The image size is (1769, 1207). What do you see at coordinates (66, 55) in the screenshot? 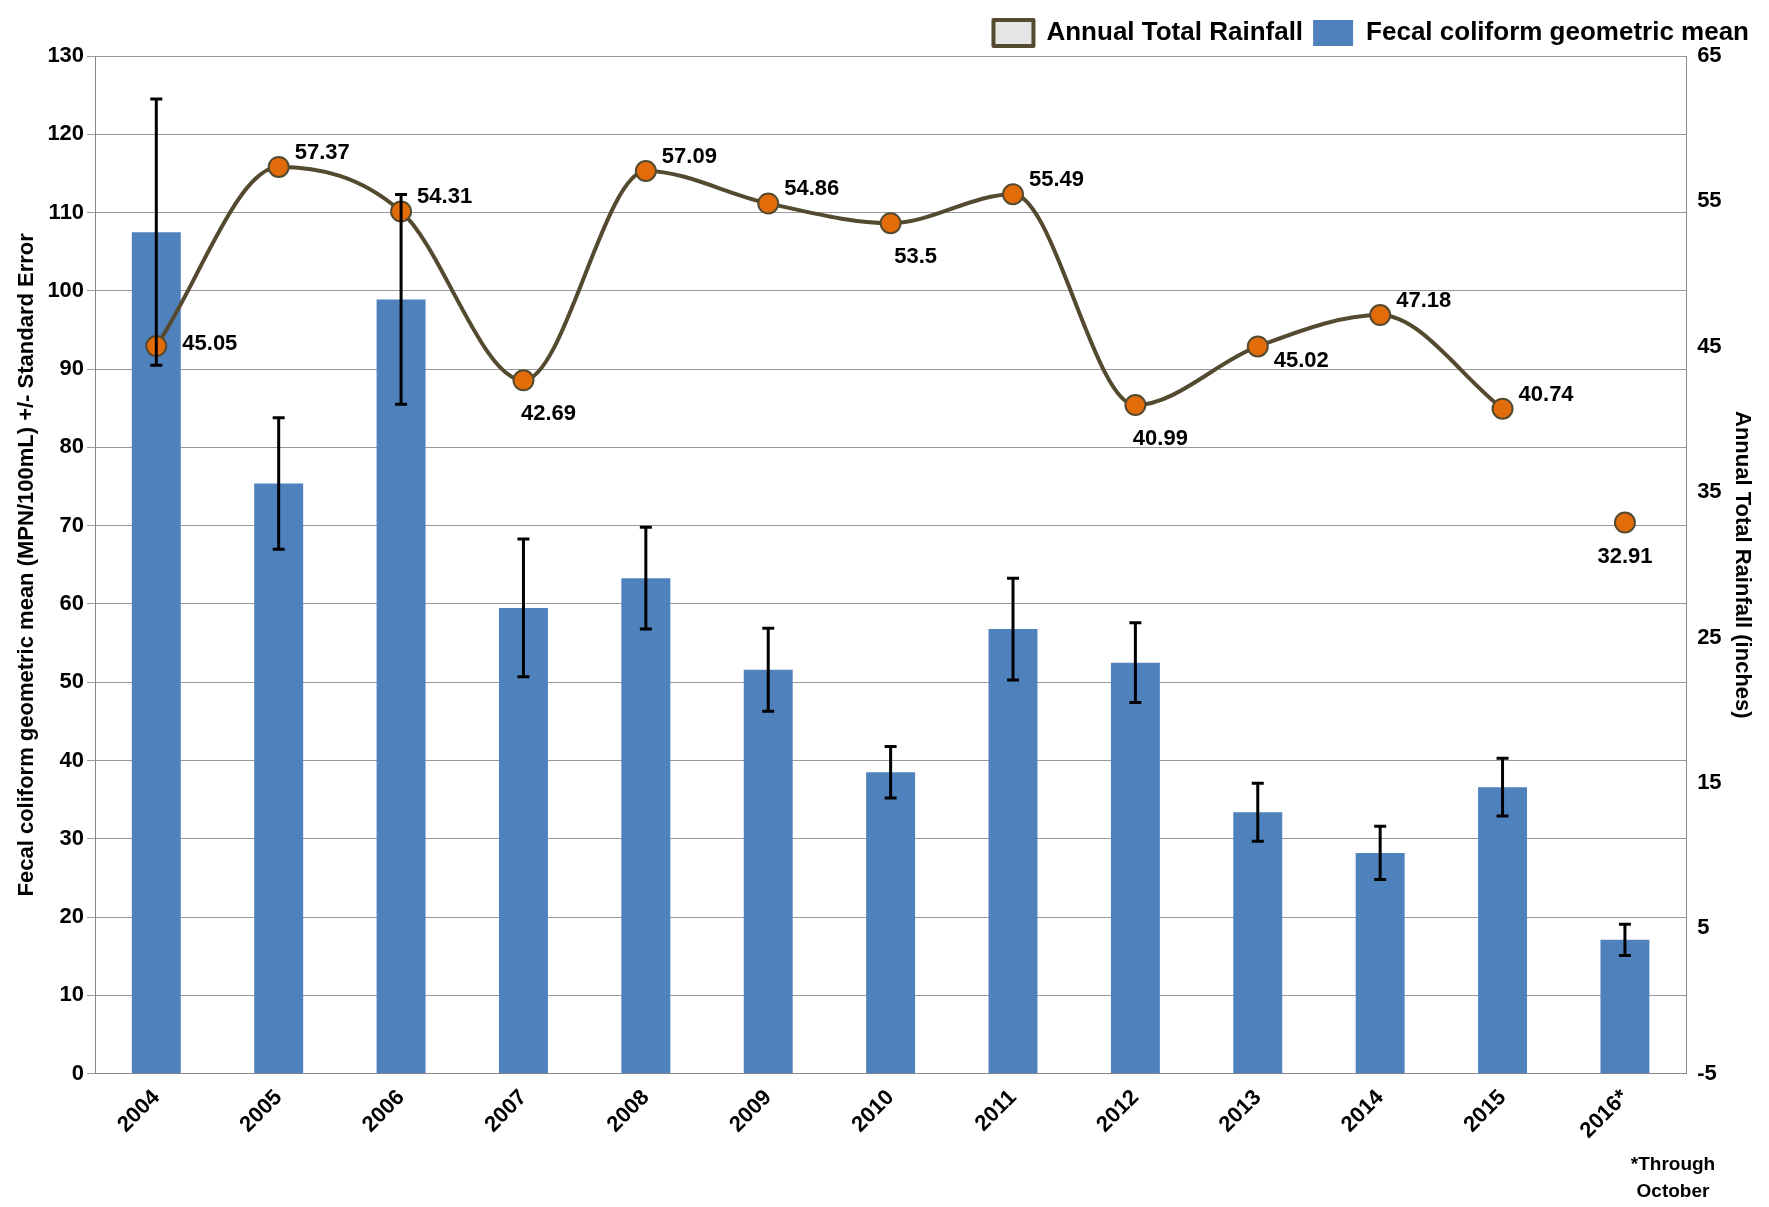
I see `y-tick-label: 130` at bounding box center [66, 55].